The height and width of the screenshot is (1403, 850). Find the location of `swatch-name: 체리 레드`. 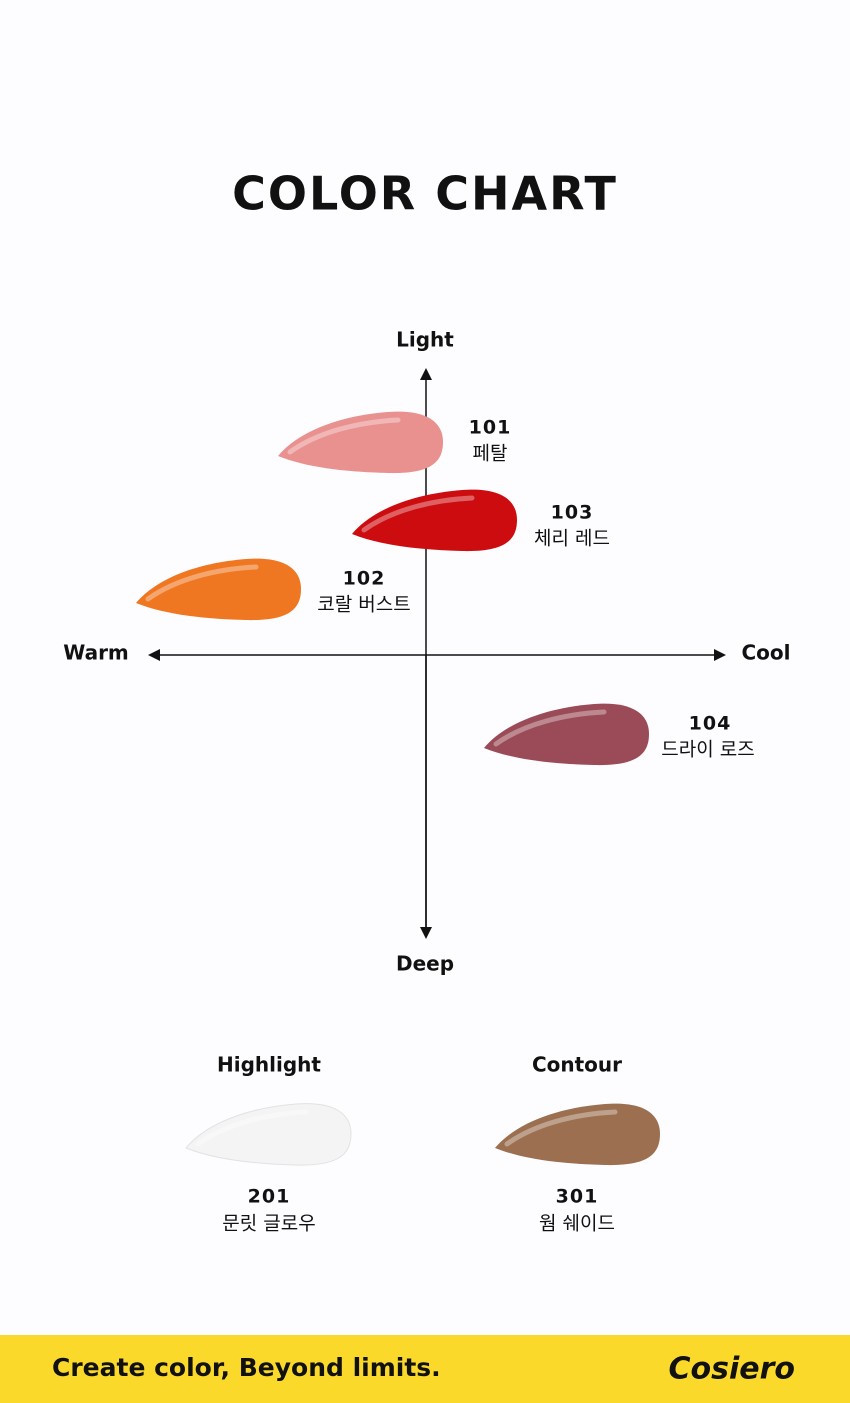

swatch-name: 체리 레드 is located at coordinates (572, 539).